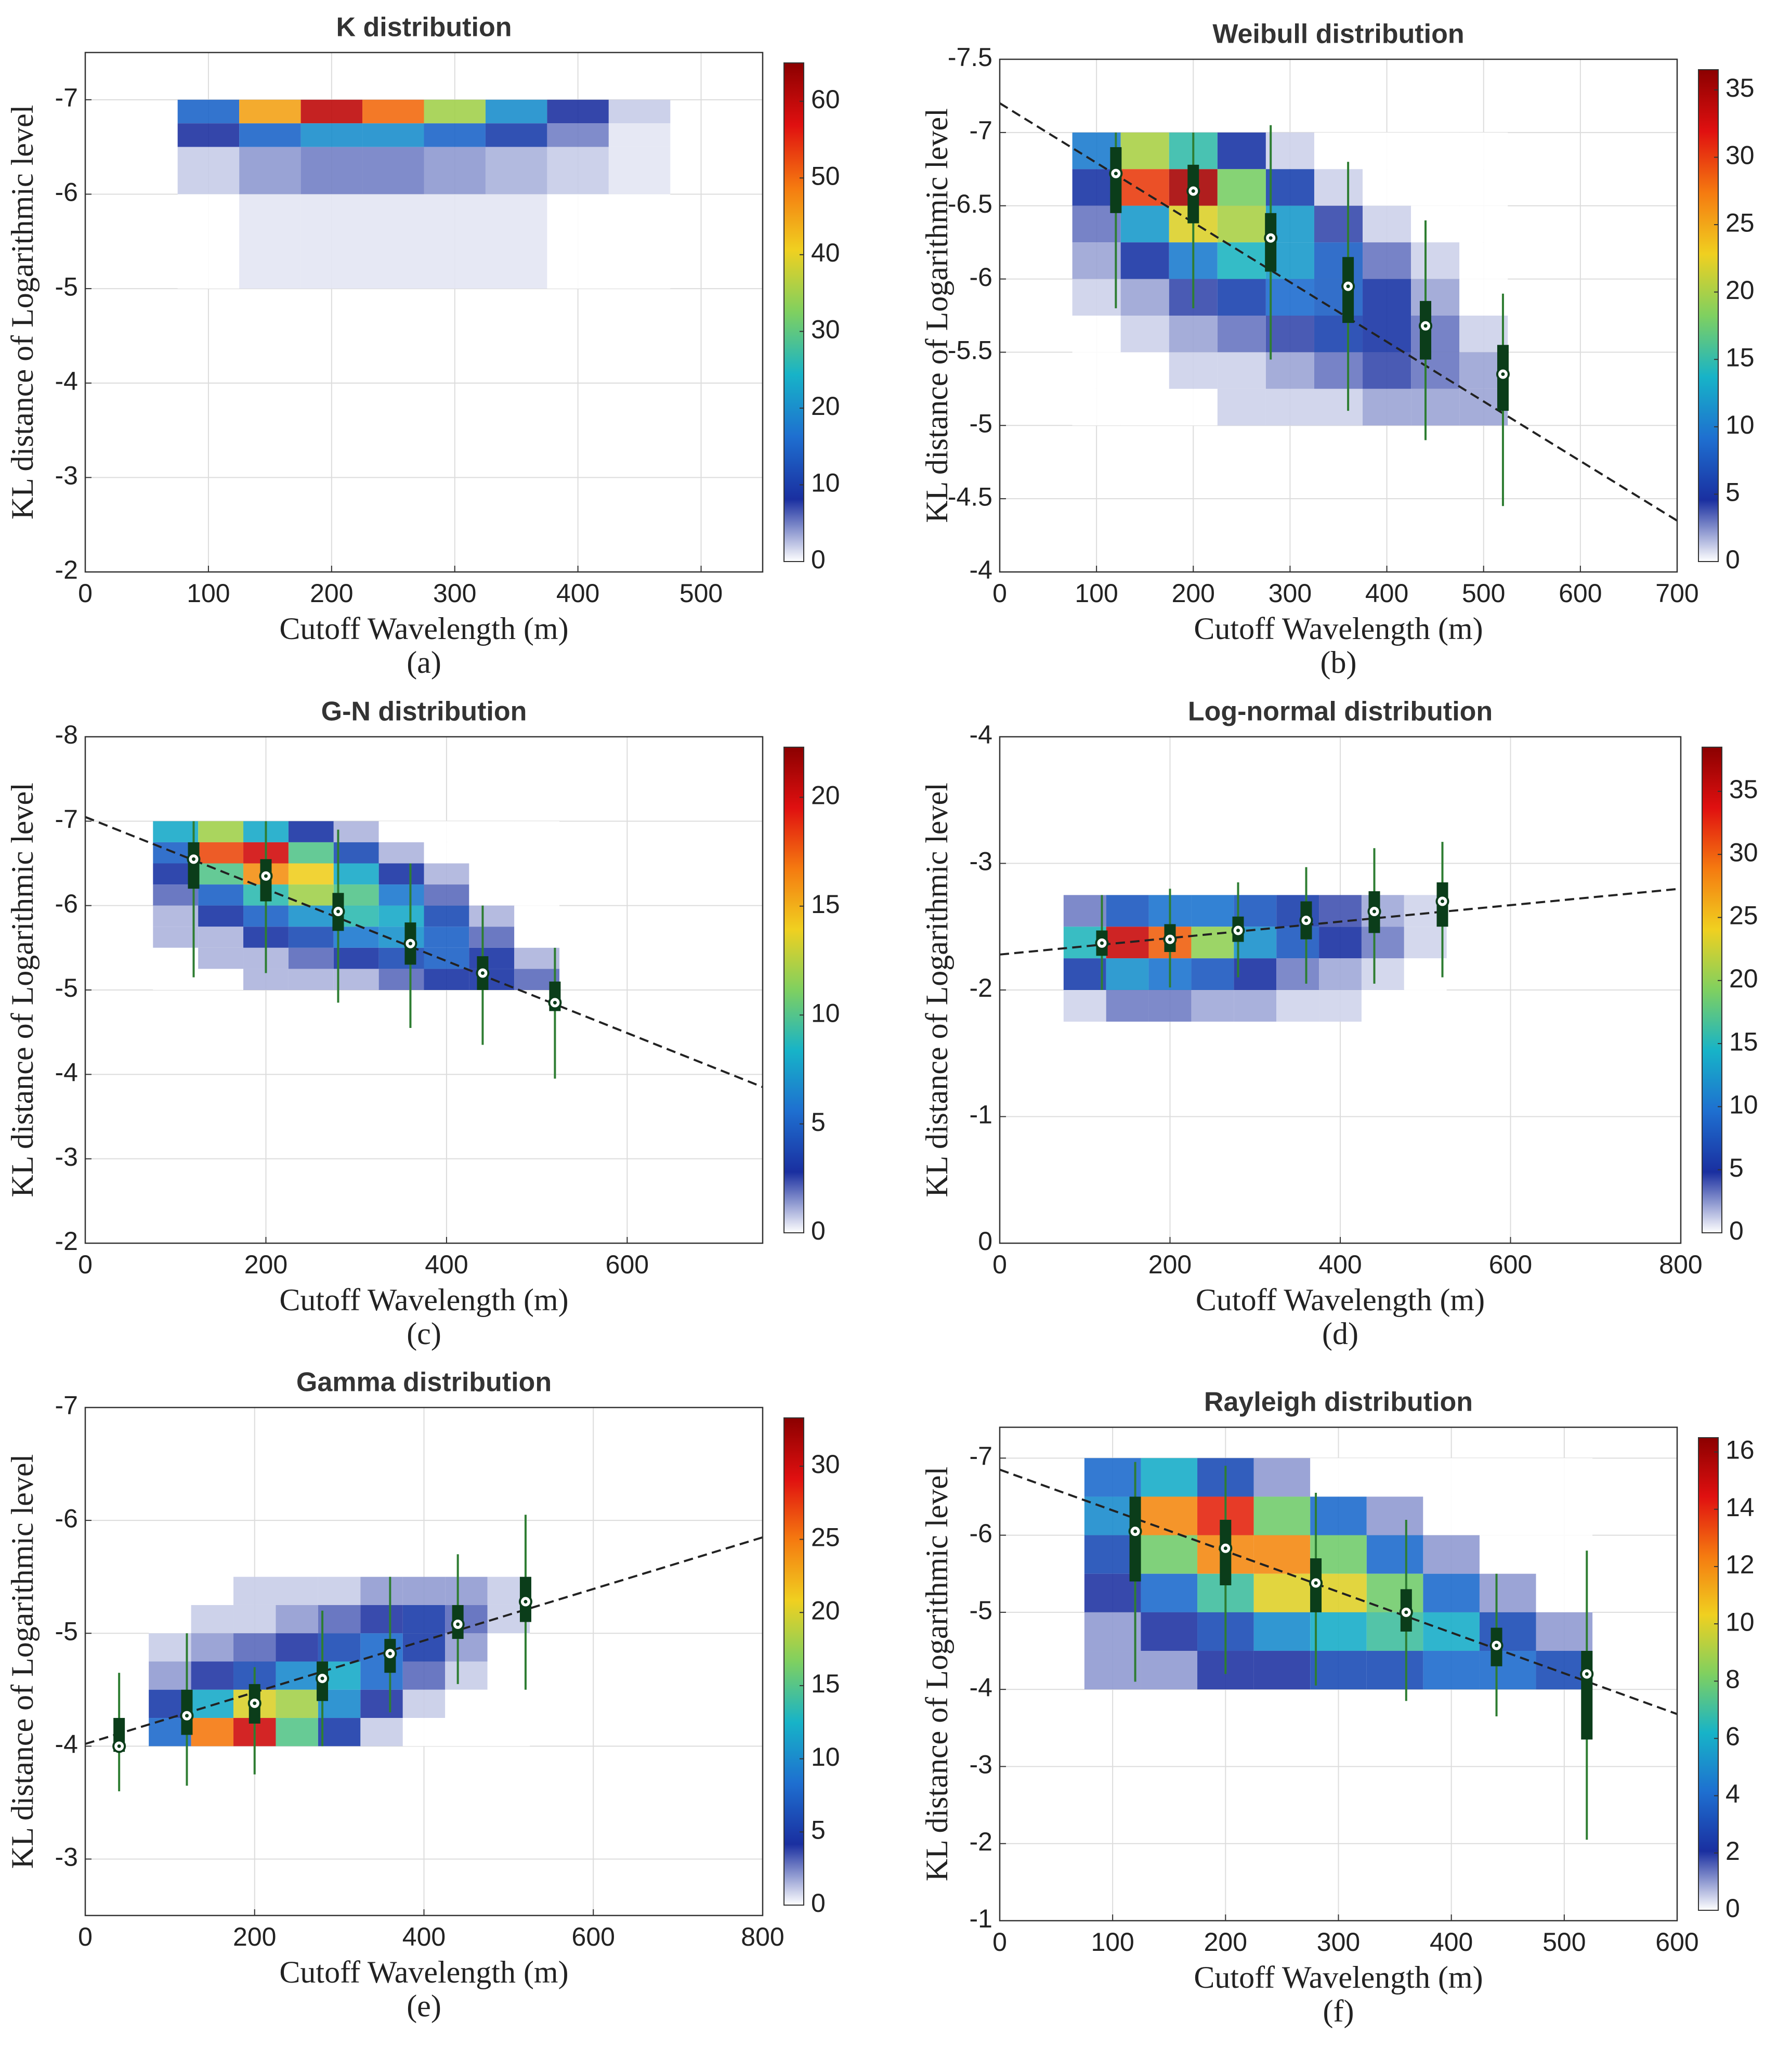  Describe the element at coordinates (1096, 593) in the screenshot. I see `x-tick-label: 100` at that location.